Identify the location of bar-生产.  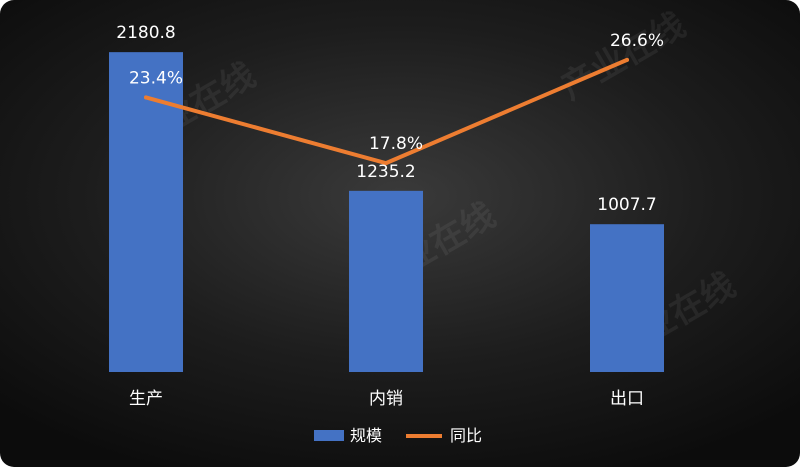
(146, 212).